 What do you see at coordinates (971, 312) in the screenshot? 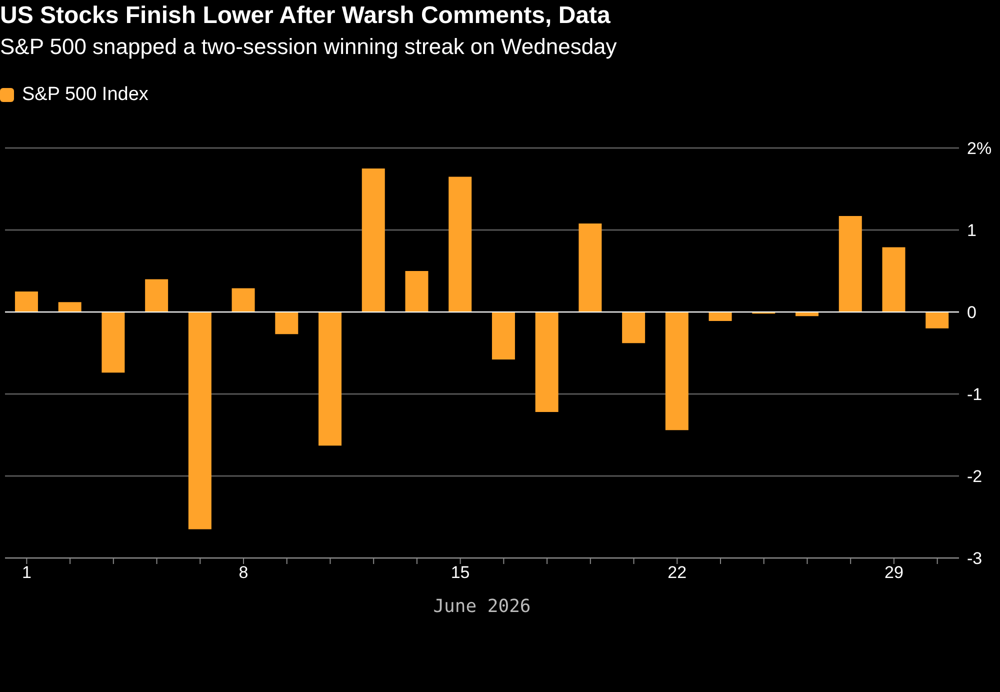
I see `y-tick-label: 0` at bounding box center [971, 312].